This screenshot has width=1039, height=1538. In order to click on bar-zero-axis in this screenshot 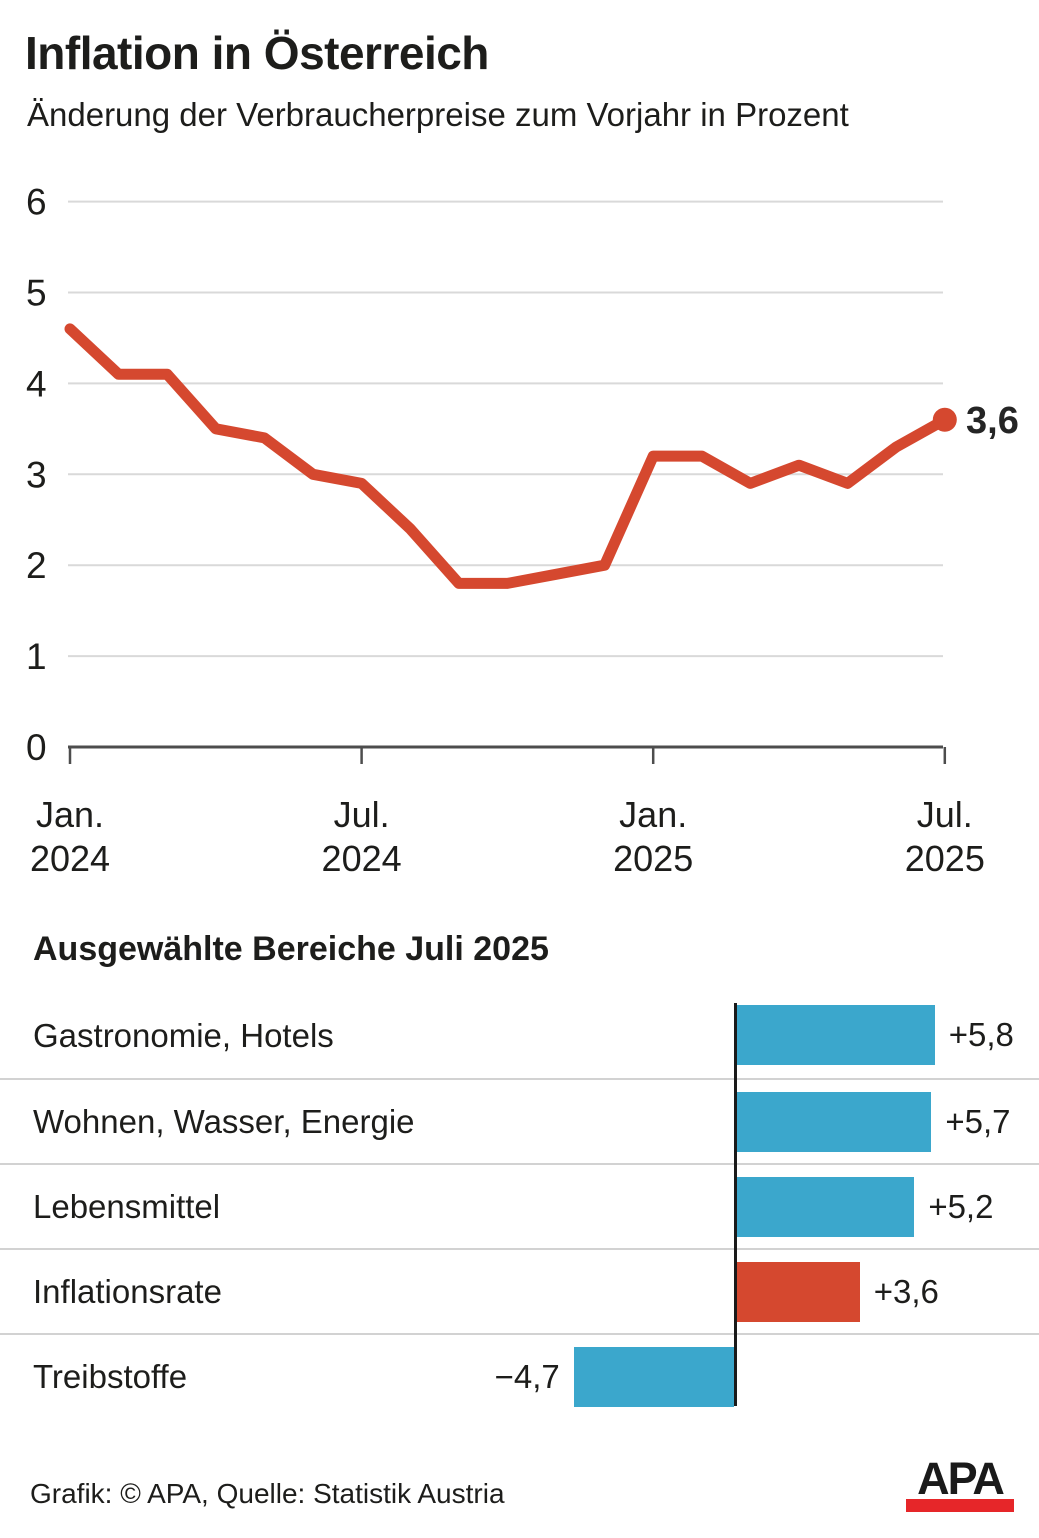, I will do `click(735, 1204)`.